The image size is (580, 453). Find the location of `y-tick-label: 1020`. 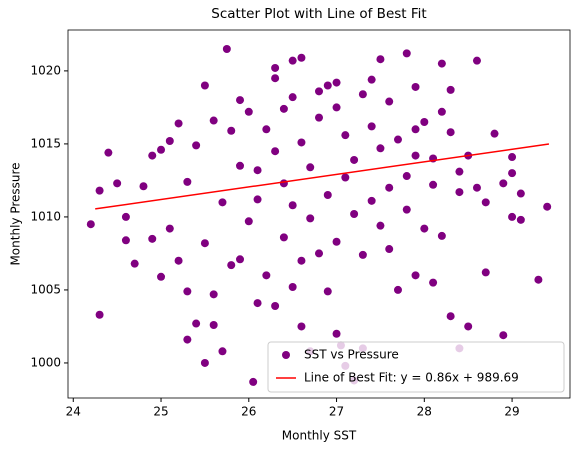

y-tick-label: 1020 is located at coordinates (45, 70).